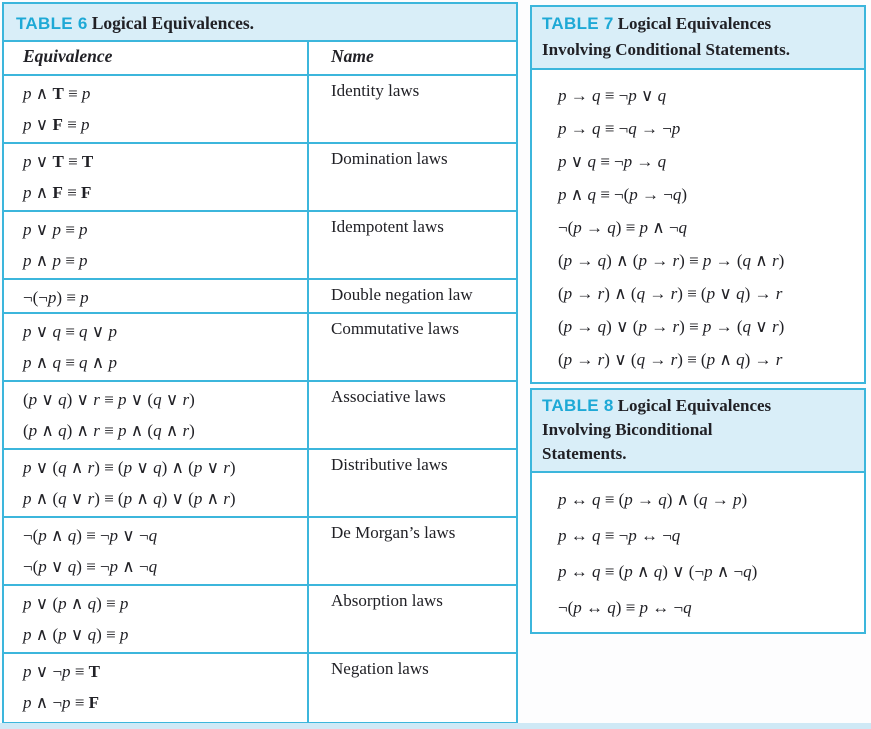 This screenshot has height=729, width=871. I want to click on equation: p ∧ q ≡ ¬(p → ¬q), so click(623, 194).